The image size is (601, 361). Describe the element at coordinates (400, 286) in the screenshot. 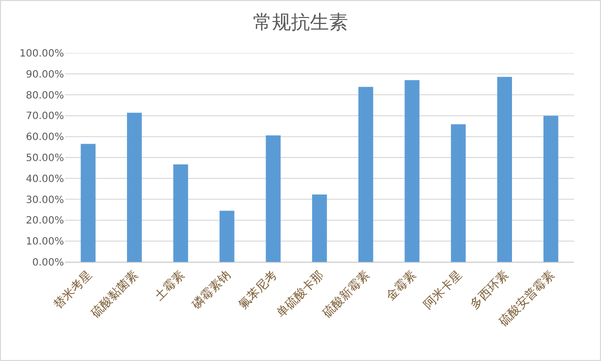

I see `x-tick-label: 金霉素` at that location.